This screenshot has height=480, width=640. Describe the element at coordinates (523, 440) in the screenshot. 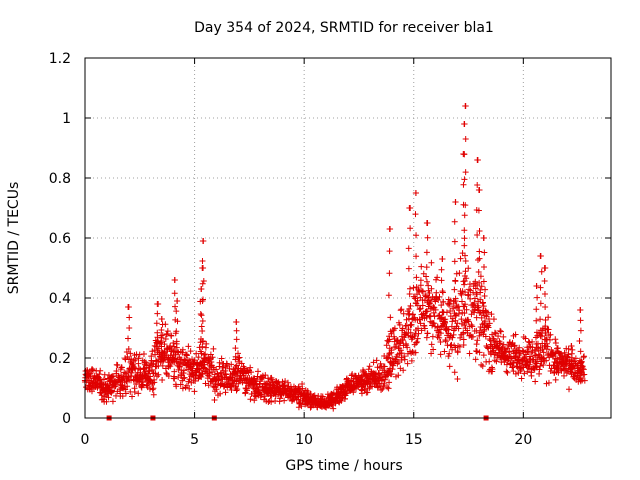

I see `x-tick-label: 20` at that location.